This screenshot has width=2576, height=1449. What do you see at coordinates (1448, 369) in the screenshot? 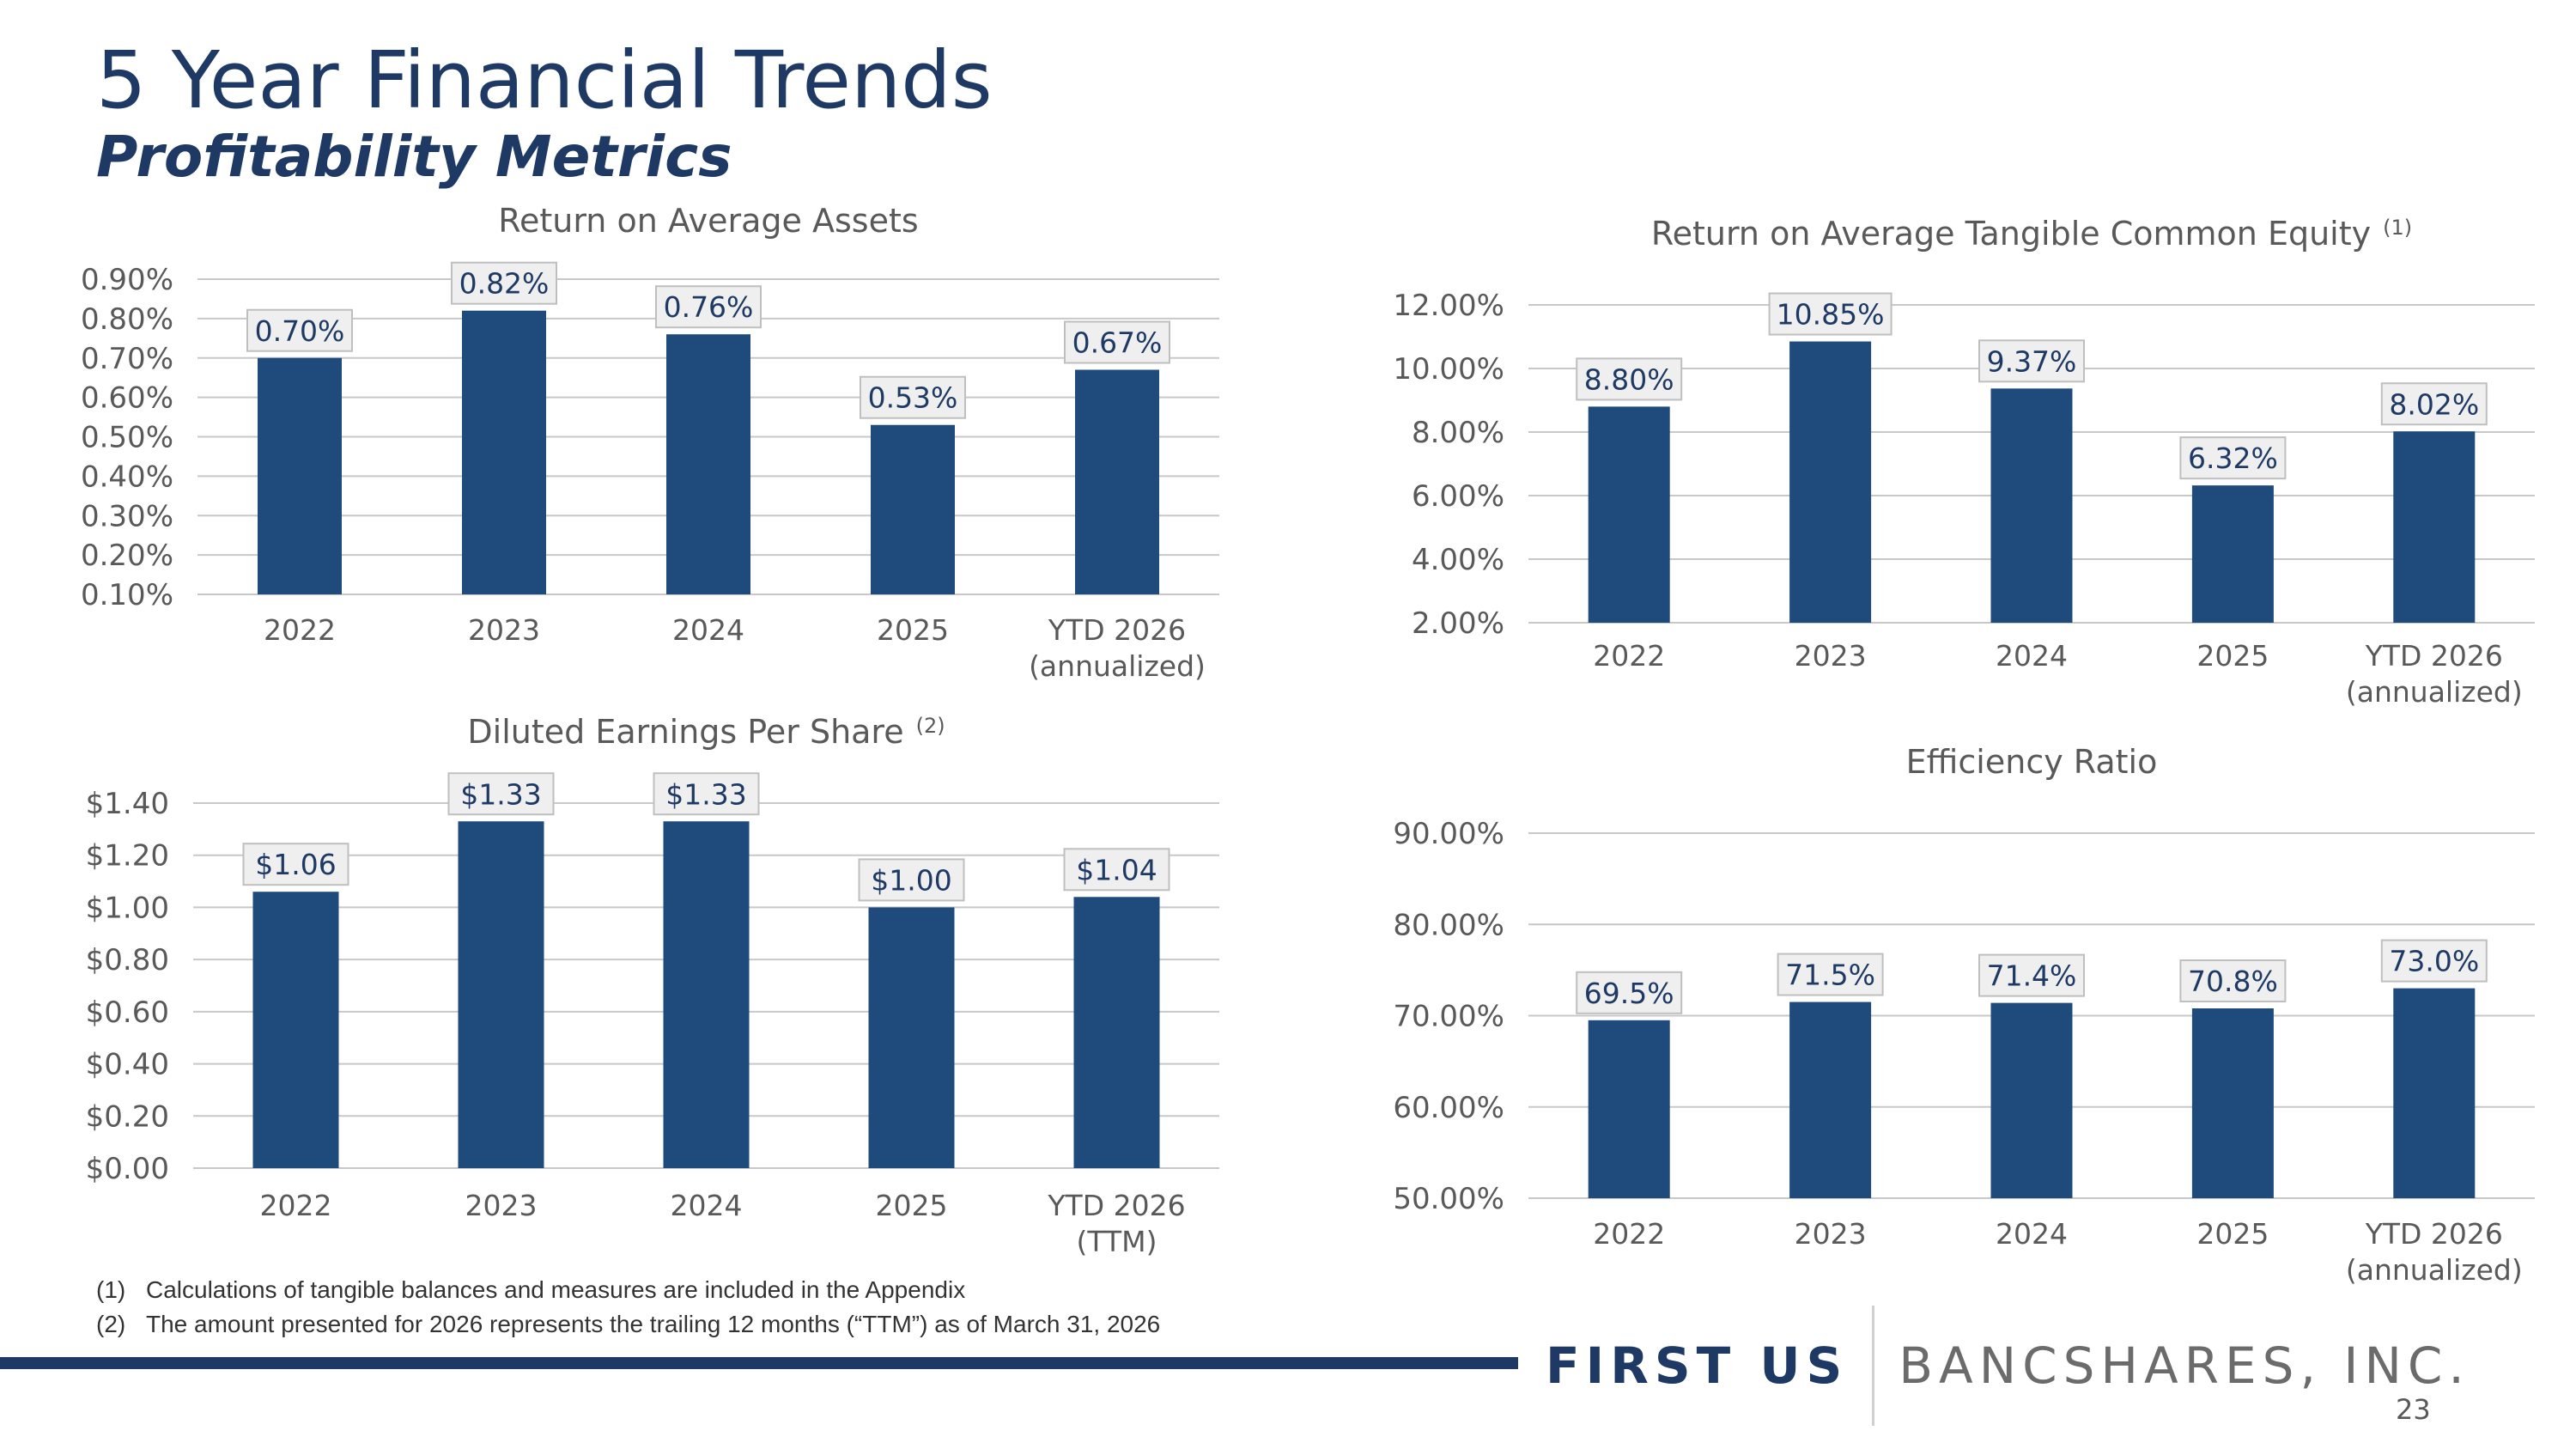
I see `roatce-tick-label: 10.00%` at bounding box center [1448, 369].